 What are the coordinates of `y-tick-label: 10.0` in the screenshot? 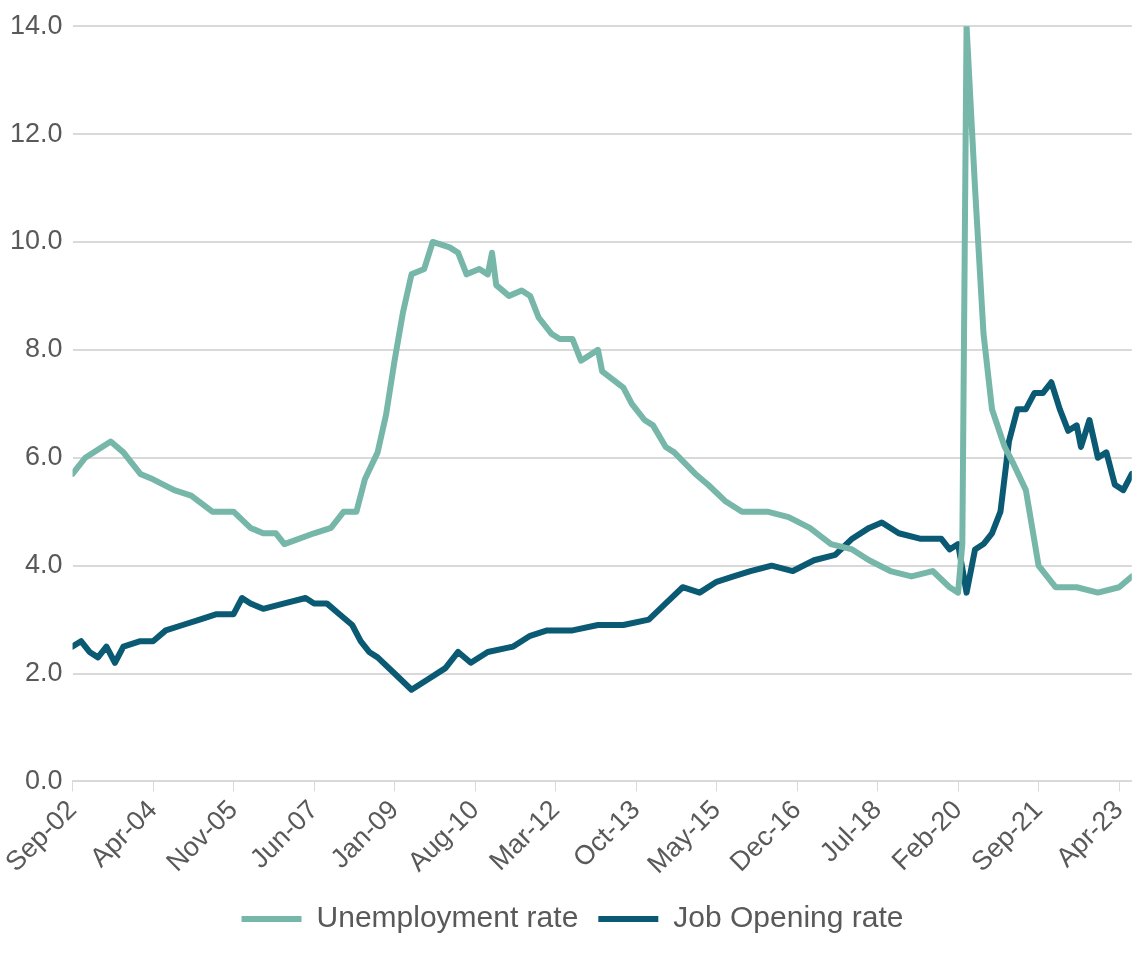 It's located at (36, 240).